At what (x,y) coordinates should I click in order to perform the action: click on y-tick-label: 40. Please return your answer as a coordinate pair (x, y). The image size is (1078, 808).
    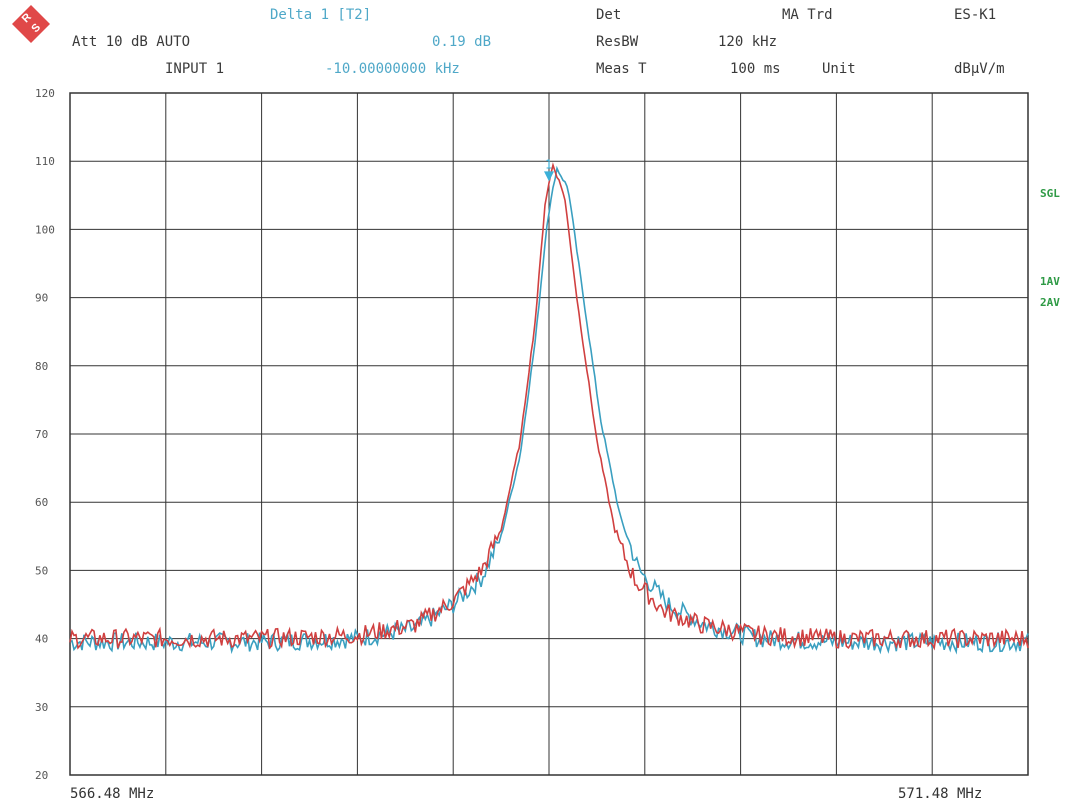
    Looking at the image, I should click on (41, 639).